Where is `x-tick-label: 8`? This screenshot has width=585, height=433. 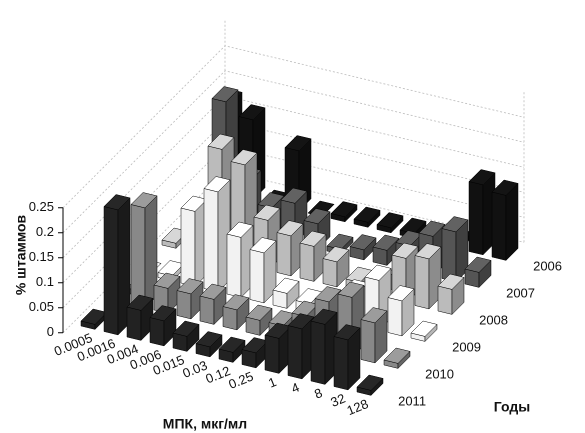 x-tick-label: 8 is located at coordinates (318, 393).